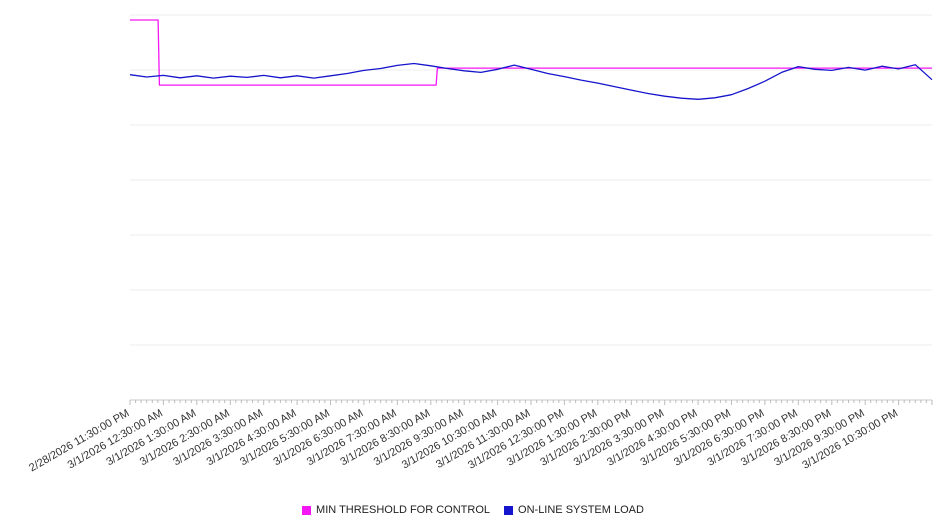 This screenshot has width=946, height=526. I want to click on legend-swatch-blue, so click(509, 510).